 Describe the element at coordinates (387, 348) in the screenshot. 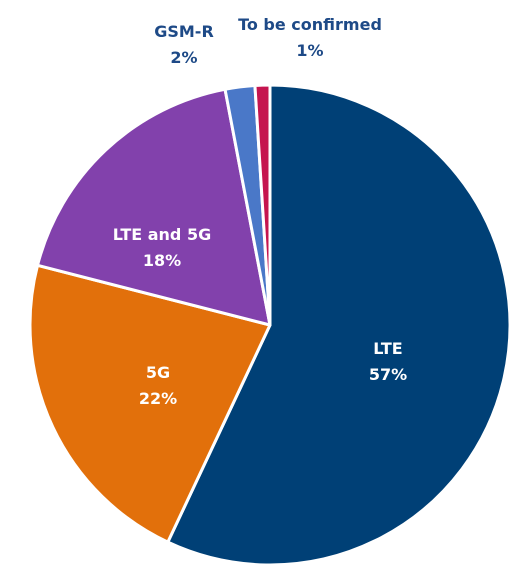

I see `slice-label-lte: LTE` at that location.